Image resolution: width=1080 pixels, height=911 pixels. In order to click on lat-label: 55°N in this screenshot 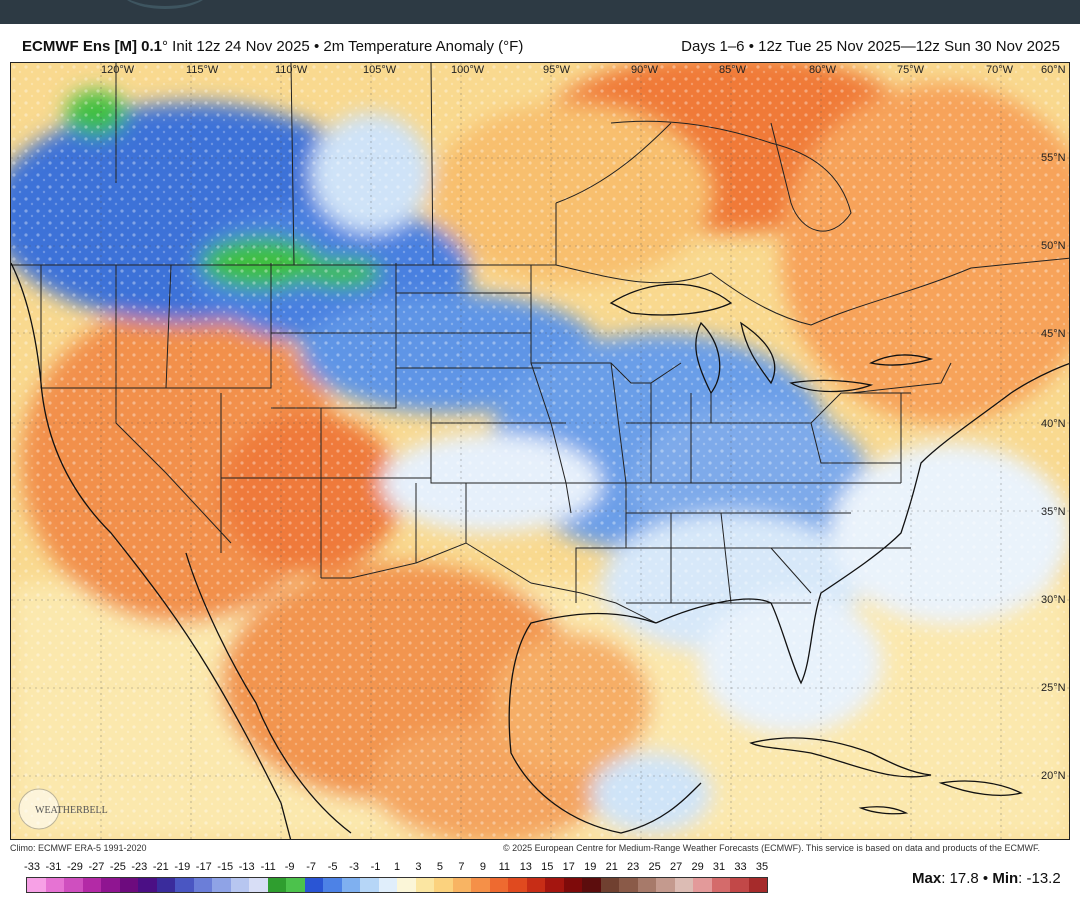, I will do `click(1053, 158)`.